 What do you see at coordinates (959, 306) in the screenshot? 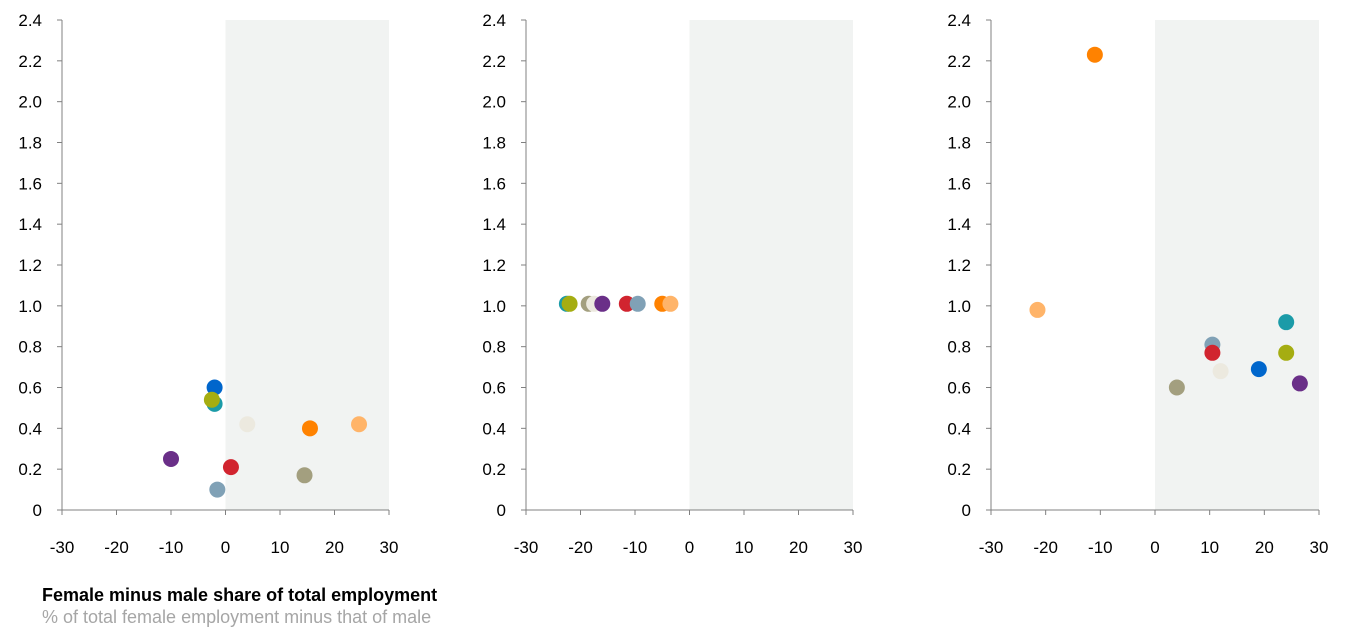
I see `panel-3-y-tick-label: 1.0` at bounding box center [959, 306].